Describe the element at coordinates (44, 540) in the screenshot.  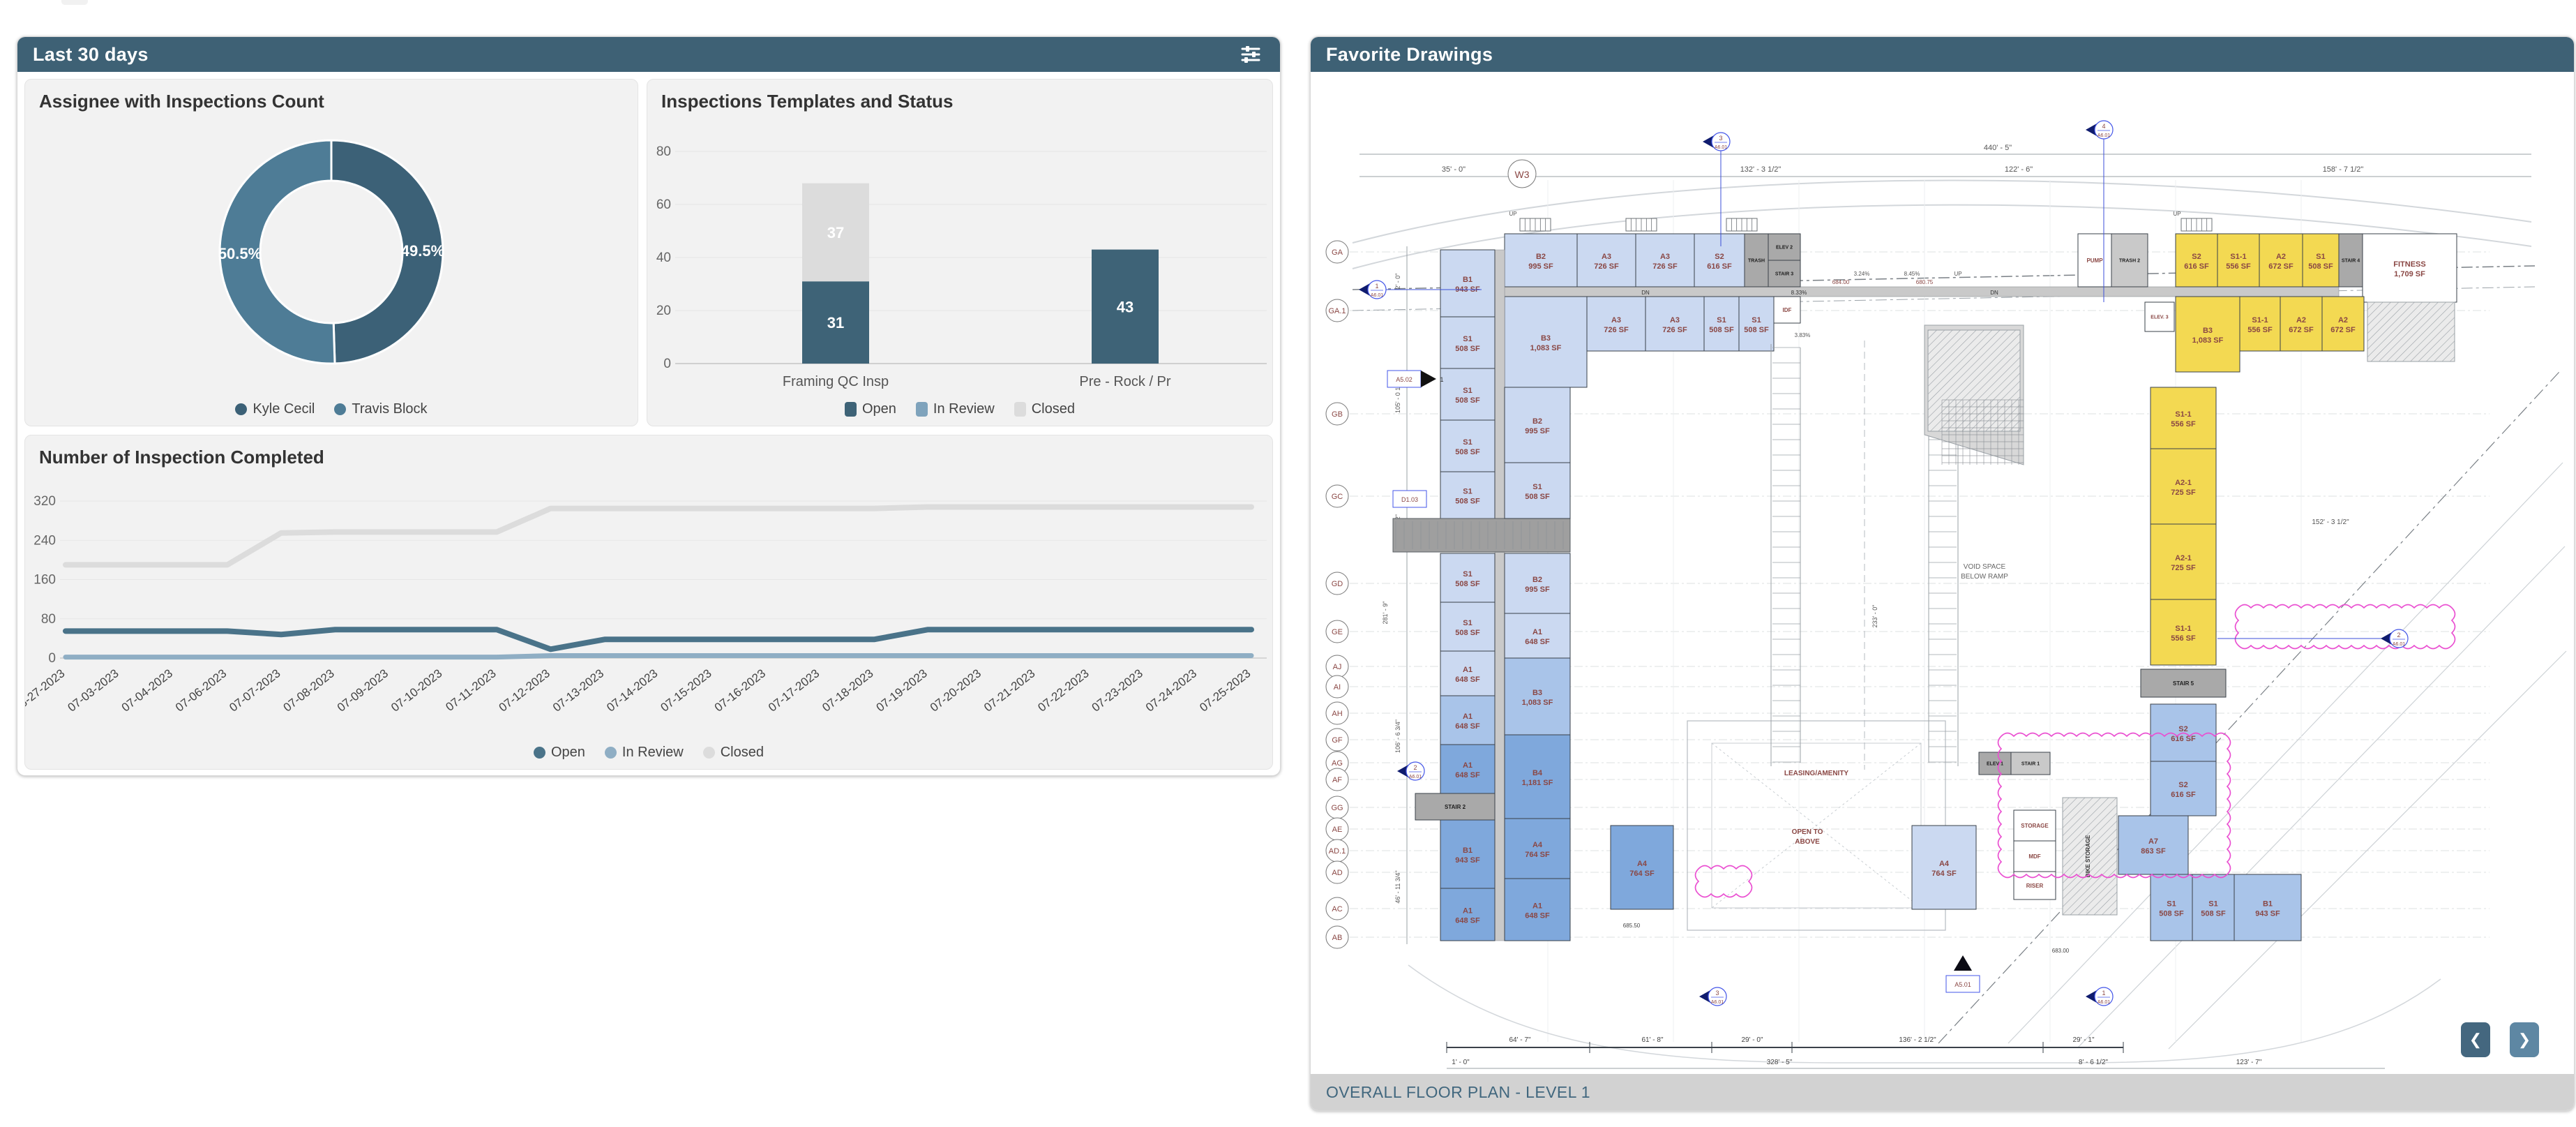
I see `svg-text: 240` at that location.